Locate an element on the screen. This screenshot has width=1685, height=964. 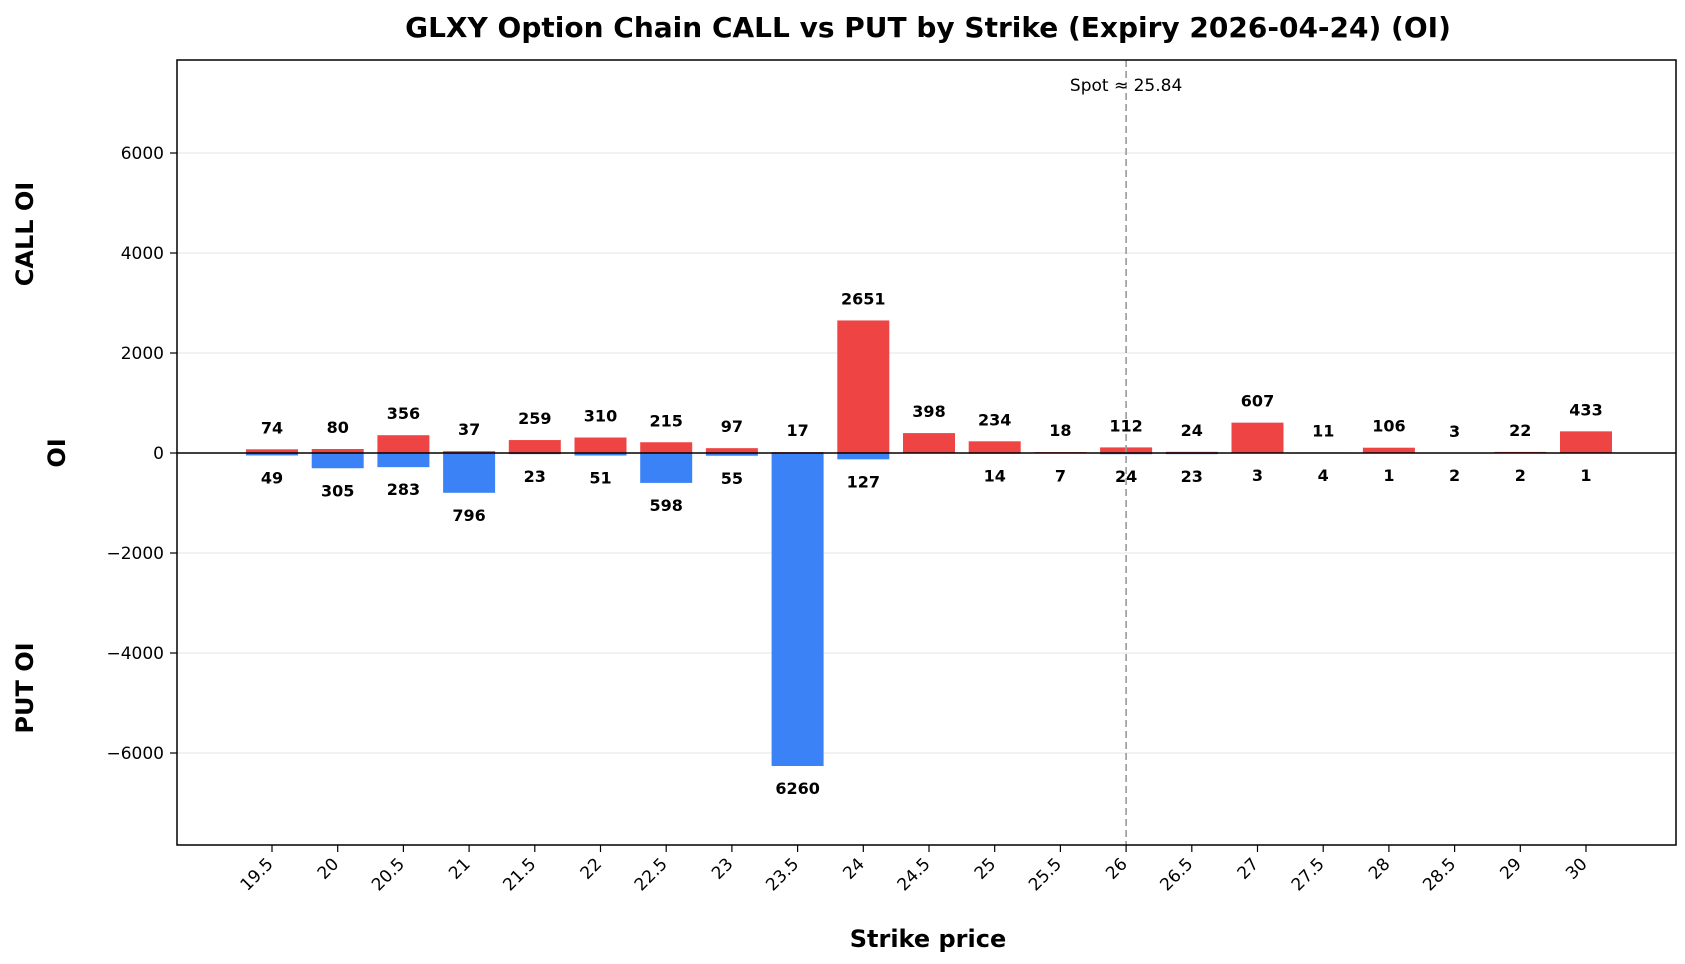
call-value-label: 18 is located at coordinates (1060, 430).